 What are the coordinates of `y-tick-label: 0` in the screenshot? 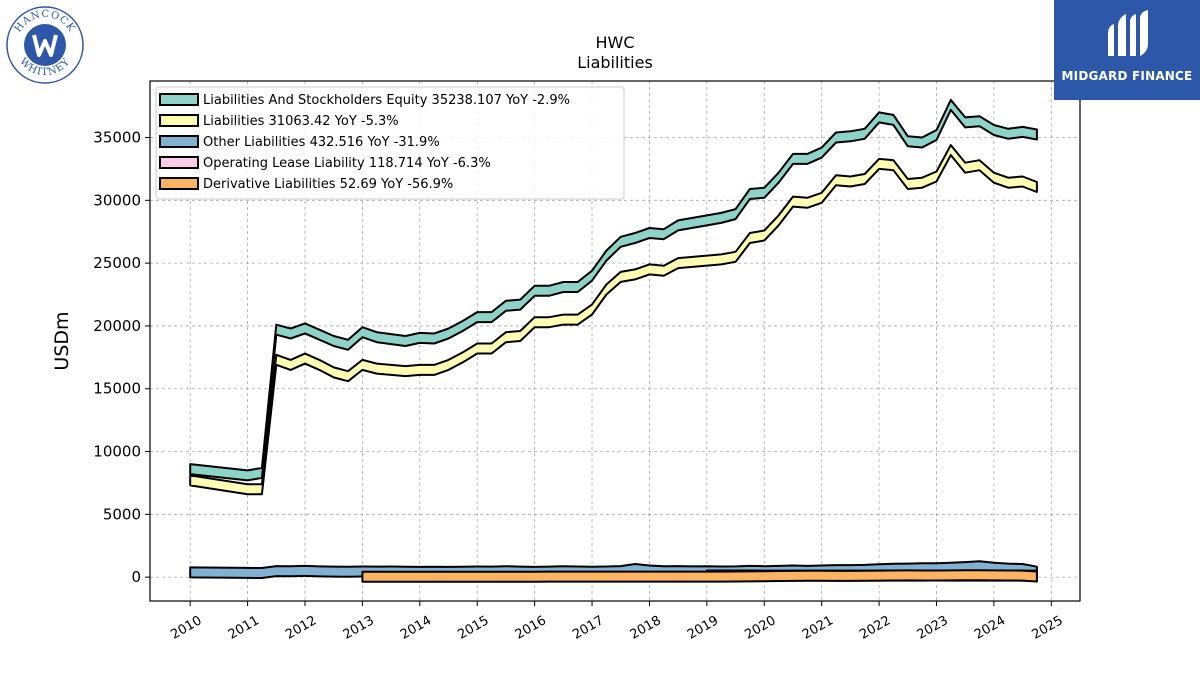 It's located at (136, 577).